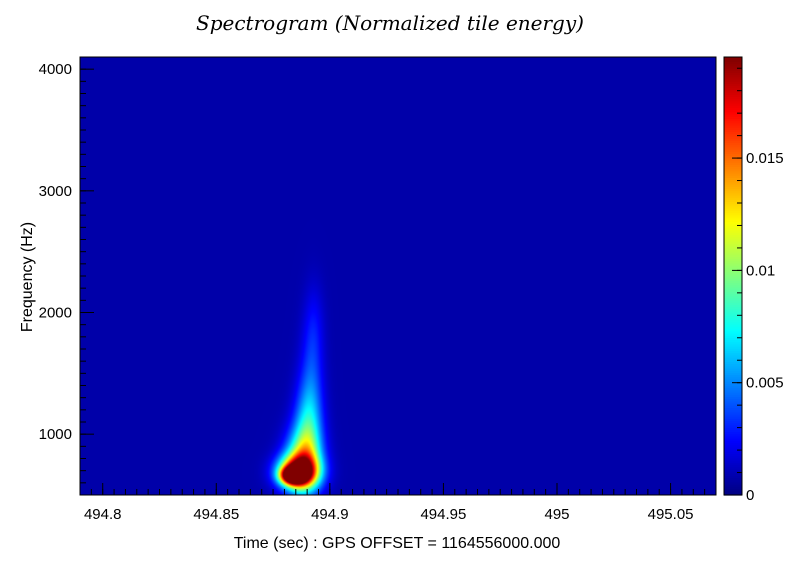  What do you see at coordinates (330, 514) in the screenshot?
I see `x-tick-label: 494.9` at bounding box center [330, 514].